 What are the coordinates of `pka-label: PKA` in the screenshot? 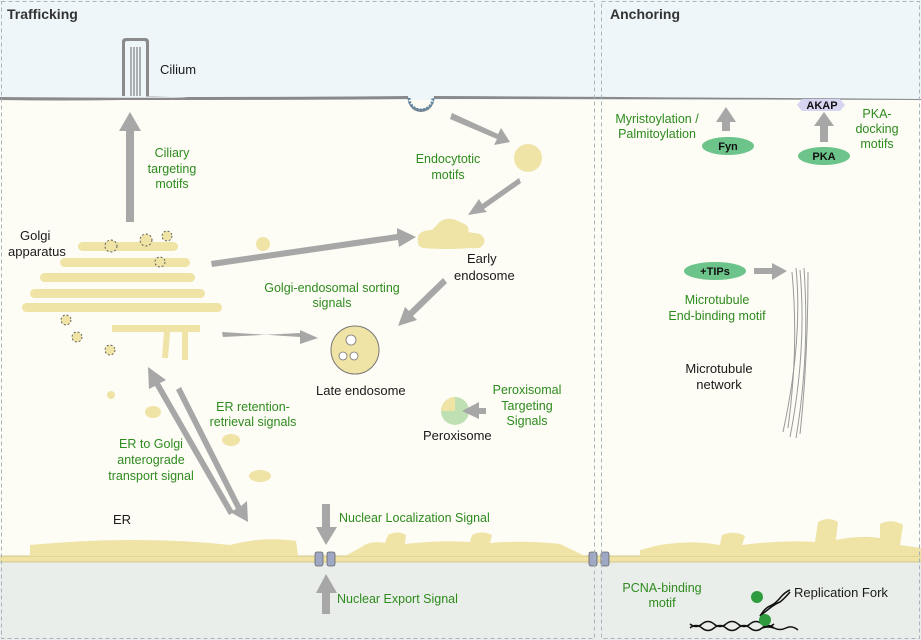 It's located at (823, 157).